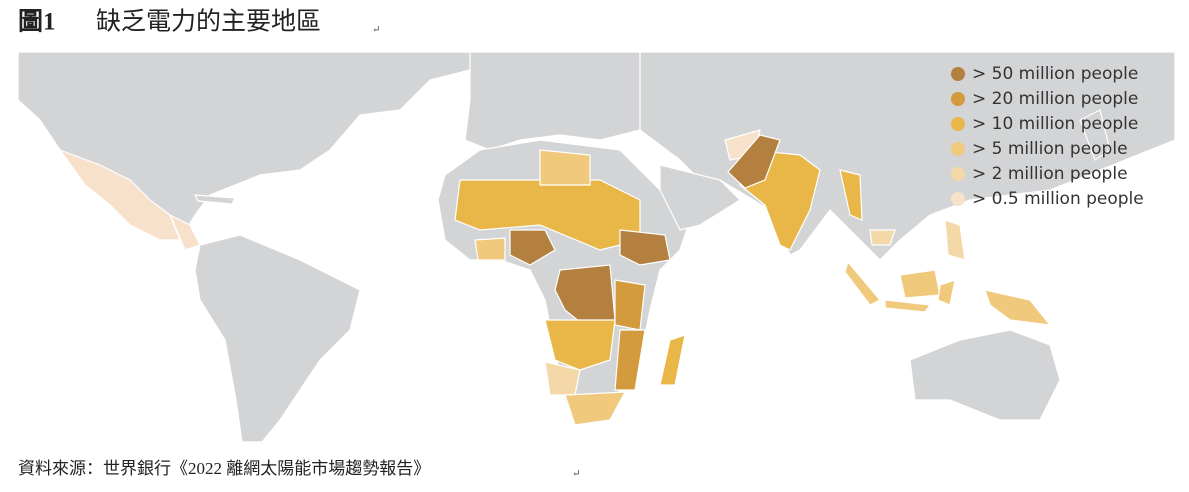 The image size is (1189, 492). Describe the element at coordinates (1050, 174) in the screenshot. I see `legend-label: > 2 million people` at that location.